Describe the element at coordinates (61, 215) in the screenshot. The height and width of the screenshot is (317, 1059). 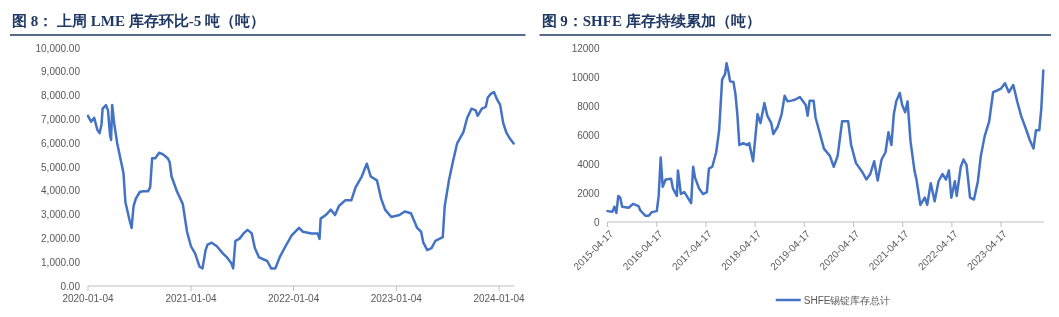
I see `y-tick-label: 3,000.00` at that location.